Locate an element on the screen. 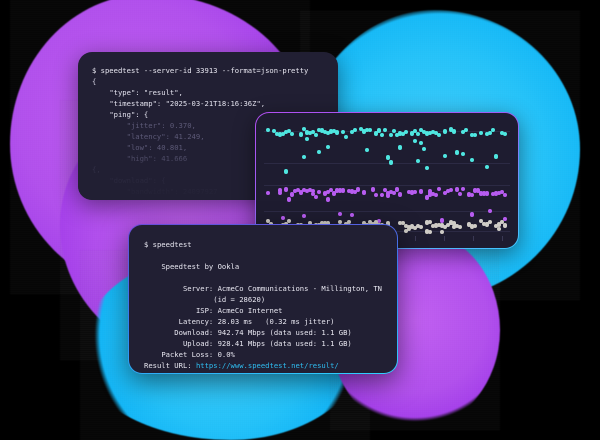 The height and width of the screenshot is (440, 600). result-row-value: 928.41 Mbps (data used: 1.1 GB) is located at coordinates (284, 343).